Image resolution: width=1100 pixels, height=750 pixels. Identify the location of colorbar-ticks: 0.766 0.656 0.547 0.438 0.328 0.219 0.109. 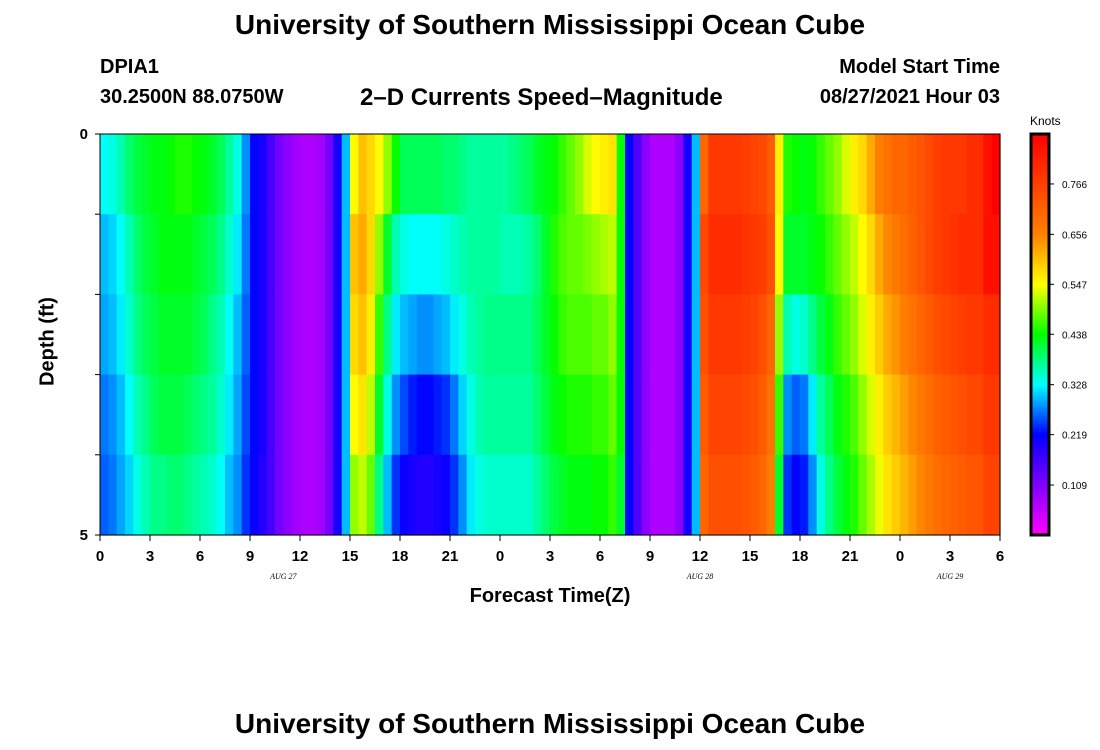
(1068, 336).